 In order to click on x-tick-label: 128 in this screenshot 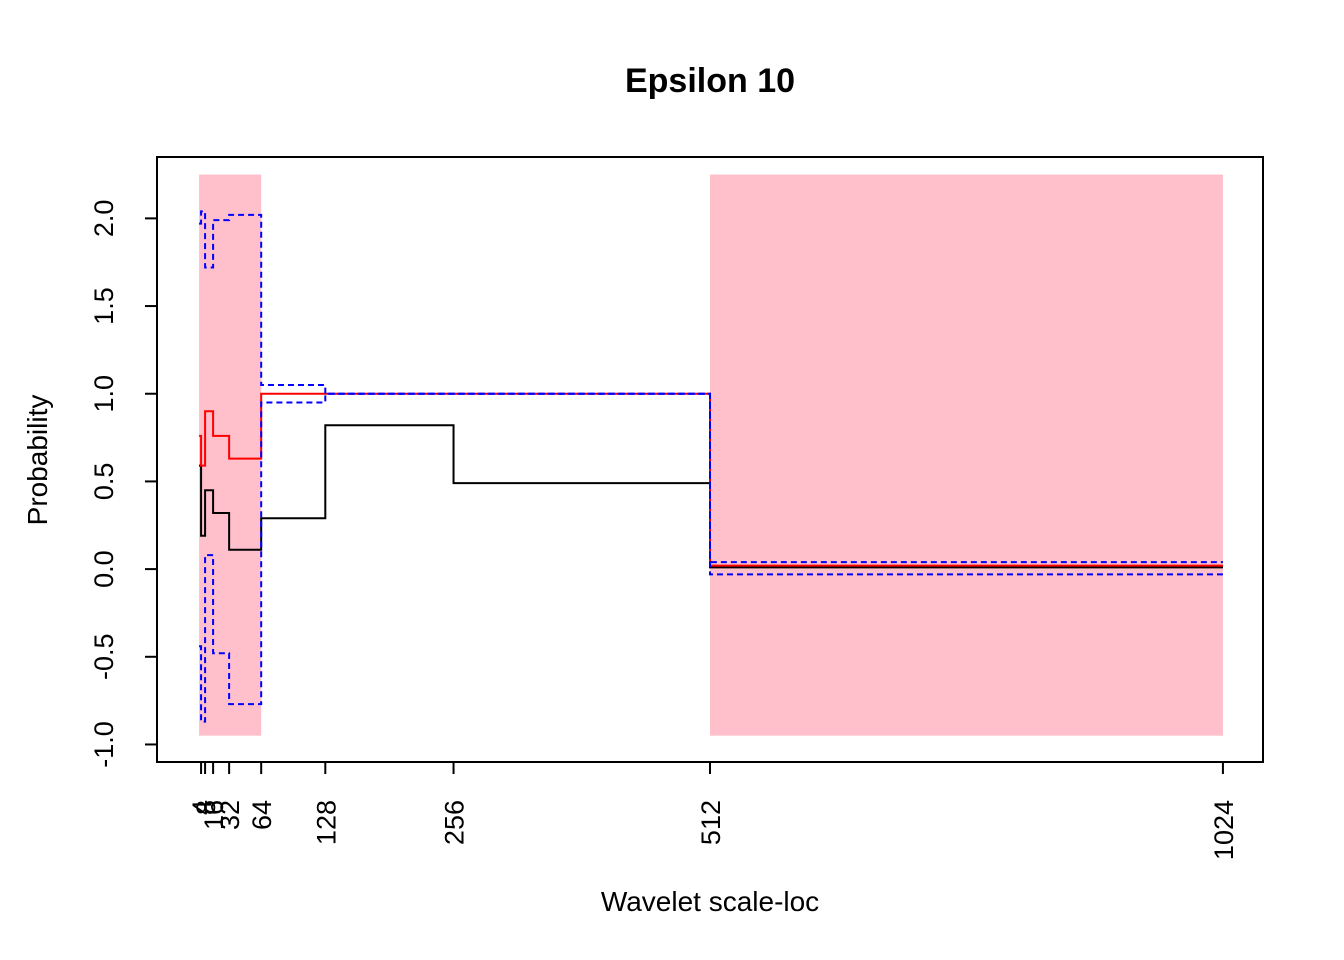, I will do `click(326, 822)`.